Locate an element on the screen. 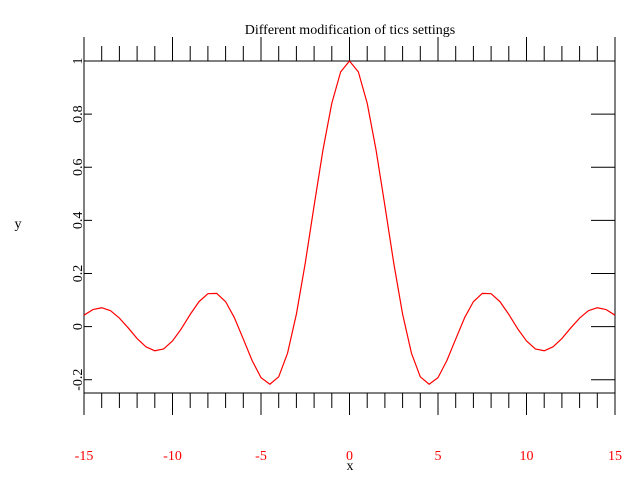  y-tick-label: 0.8 is located at coordinates (78, 114).